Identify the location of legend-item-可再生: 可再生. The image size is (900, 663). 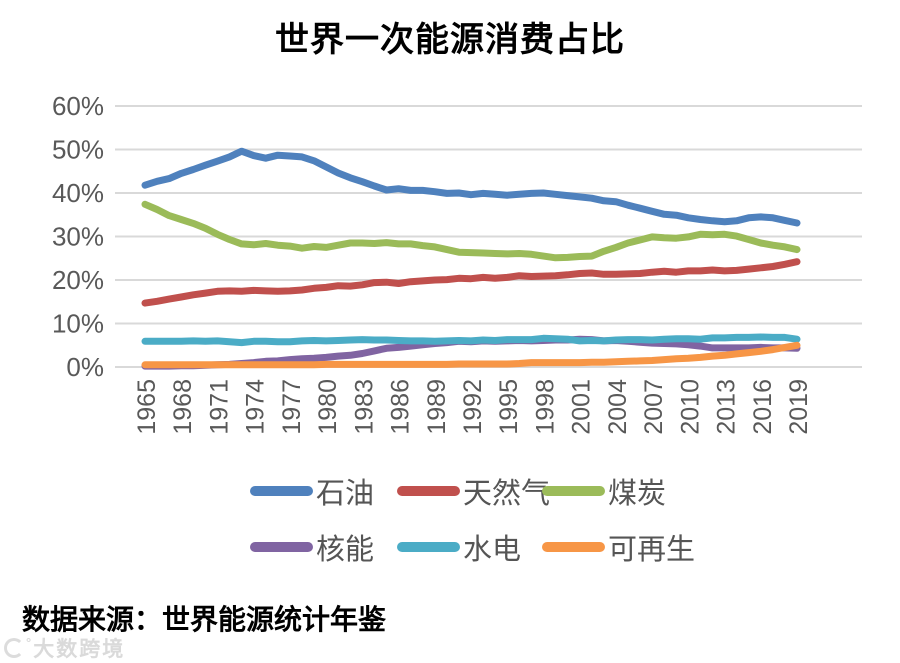
(618, 548).